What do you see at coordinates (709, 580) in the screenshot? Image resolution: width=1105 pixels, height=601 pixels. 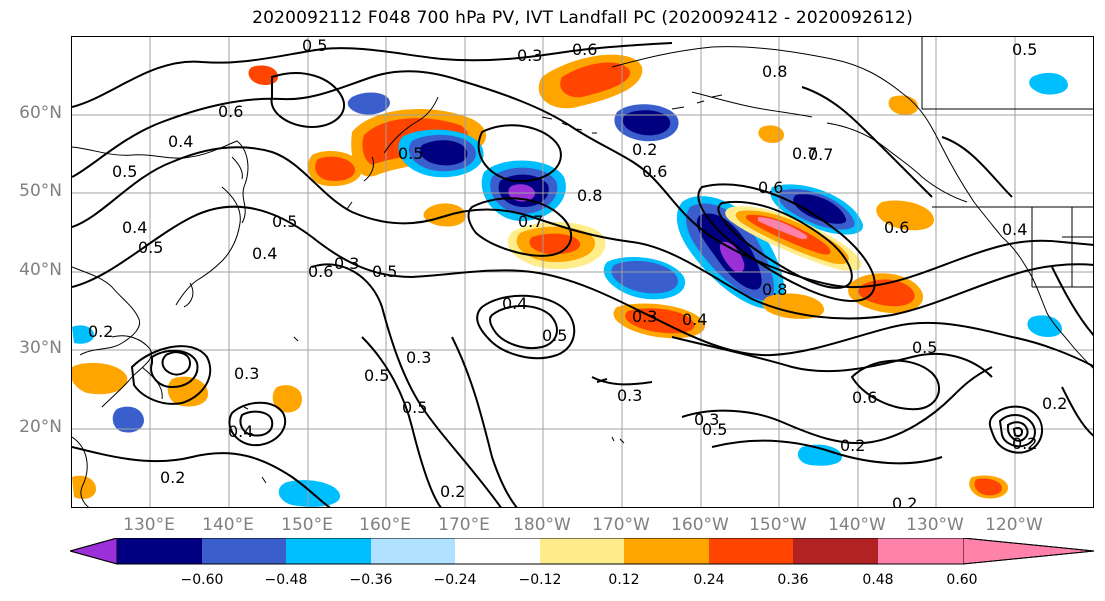 I see `colorbar-tick-label: 0.24` at bounding box center [709, 580].